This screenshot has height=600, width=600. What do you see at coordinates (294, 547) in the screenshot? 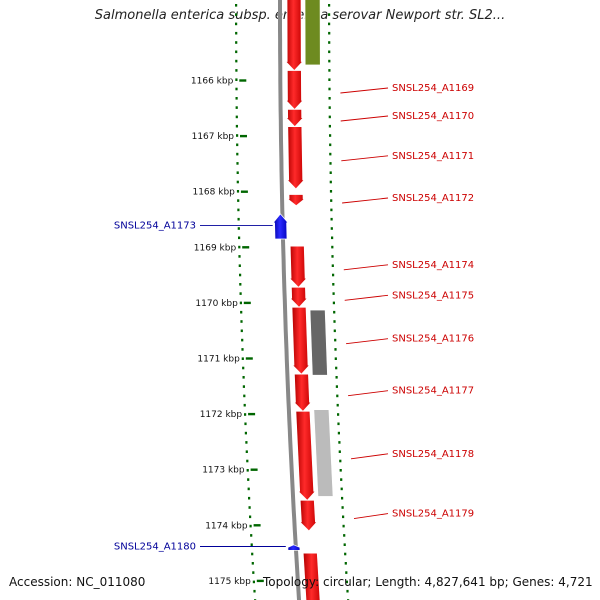
I see `reverse-gene-arrow` at bounding box center [294, 547].